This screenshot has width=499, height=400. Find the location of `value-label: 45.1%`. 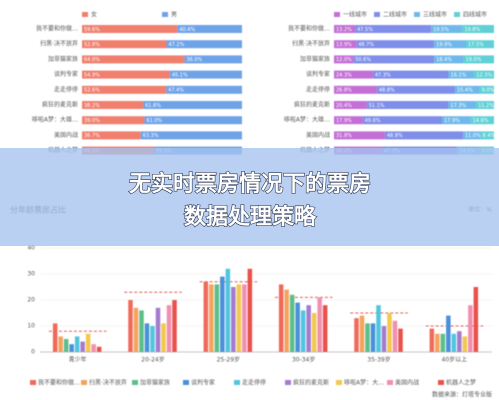

value-label: 45.1% is located at coordinates (180, 75).